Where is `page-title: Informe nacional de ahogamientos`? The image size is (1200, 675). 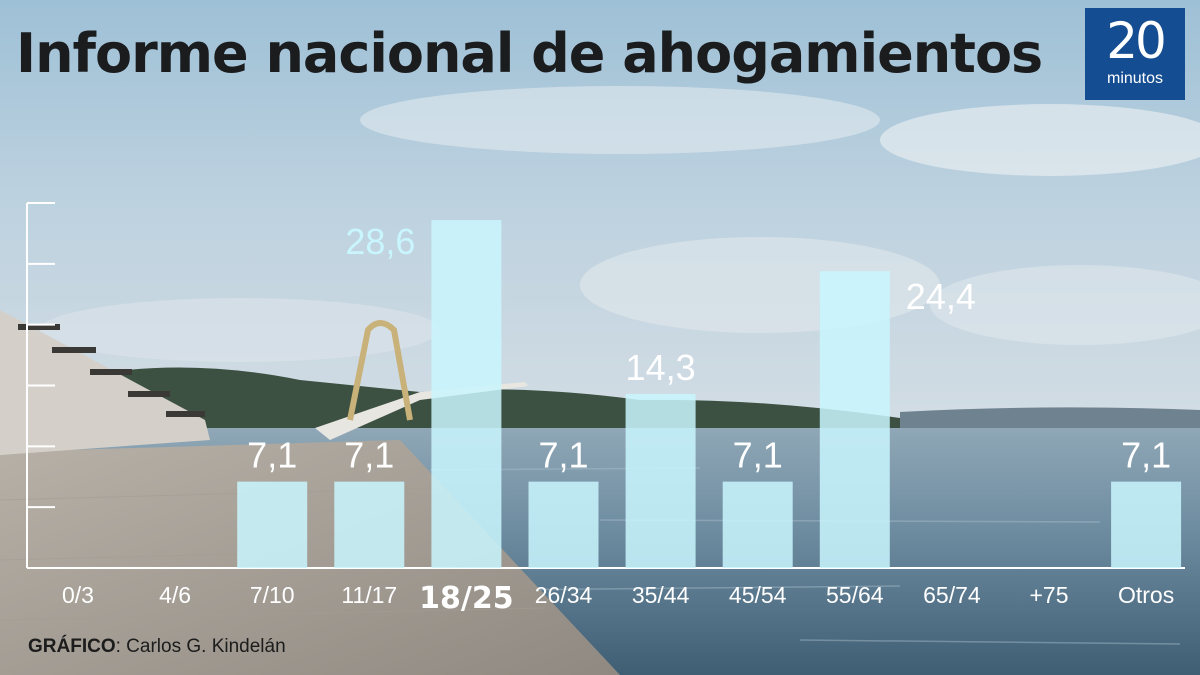 page-title: Informe nacional de ahogamientos is located at coordinates (529, 53).